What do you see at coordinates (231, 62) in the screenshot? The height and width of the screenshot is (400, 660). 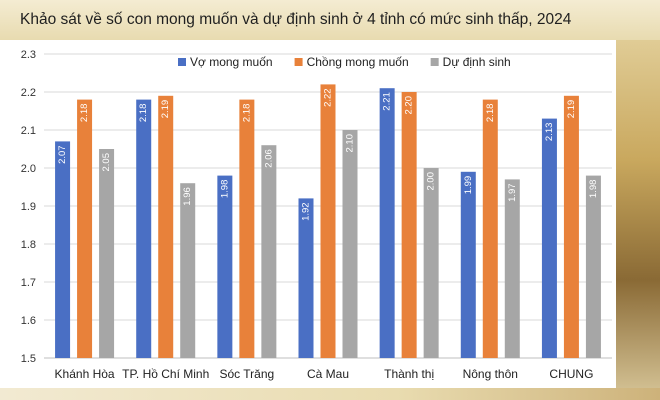 I see `legend-label: Vợ mong muốn` at bounding box center [231, 62].